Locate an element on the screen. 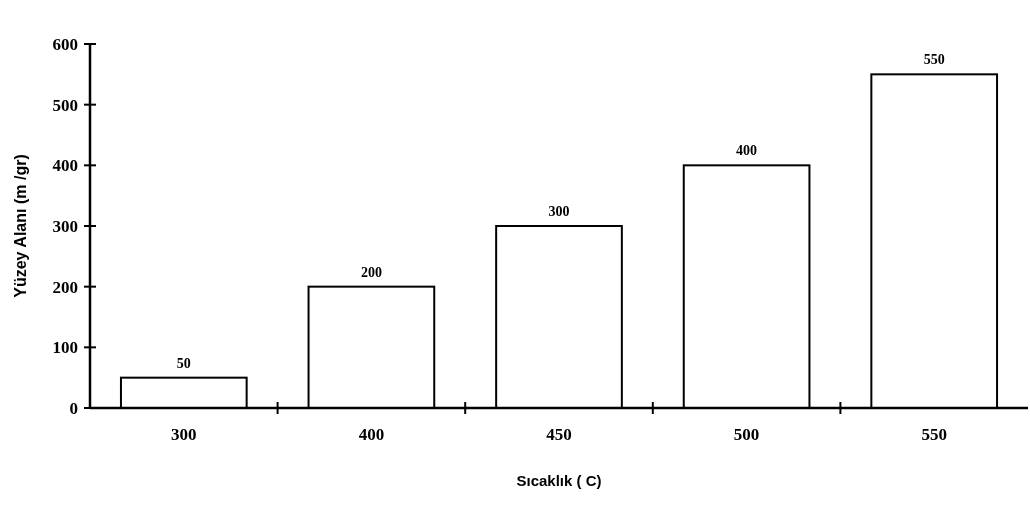  data-label: 400 is located at coordinates (747, 151).